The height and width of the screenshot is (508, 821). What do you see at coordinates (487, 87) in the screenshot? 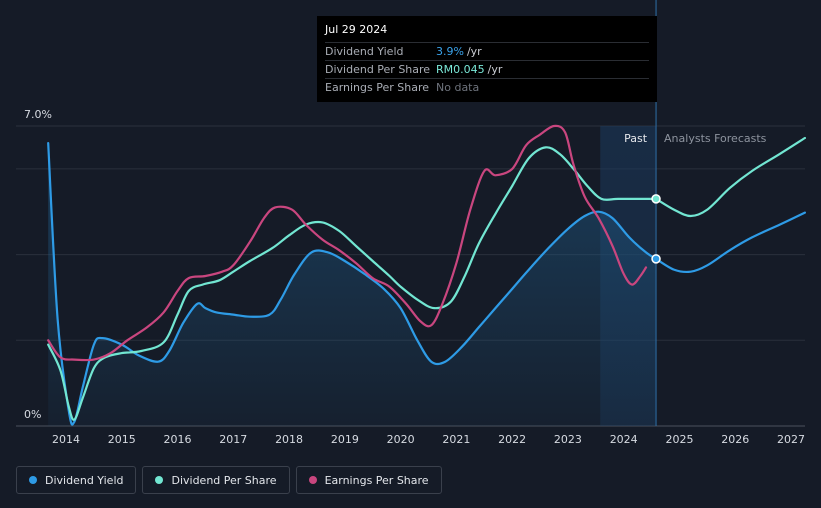
I see `tooltip-row-earnings-per-share: Earnings Per Share No data` at bounding box center [487, 87].